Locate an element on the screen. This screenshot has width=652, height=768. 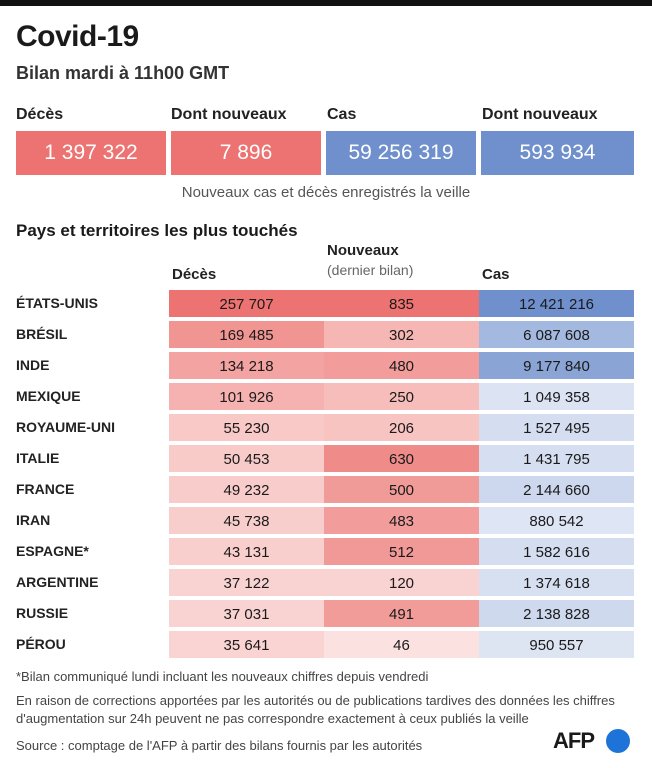
country-name: ITALIE is located at coordinates (38, 458).